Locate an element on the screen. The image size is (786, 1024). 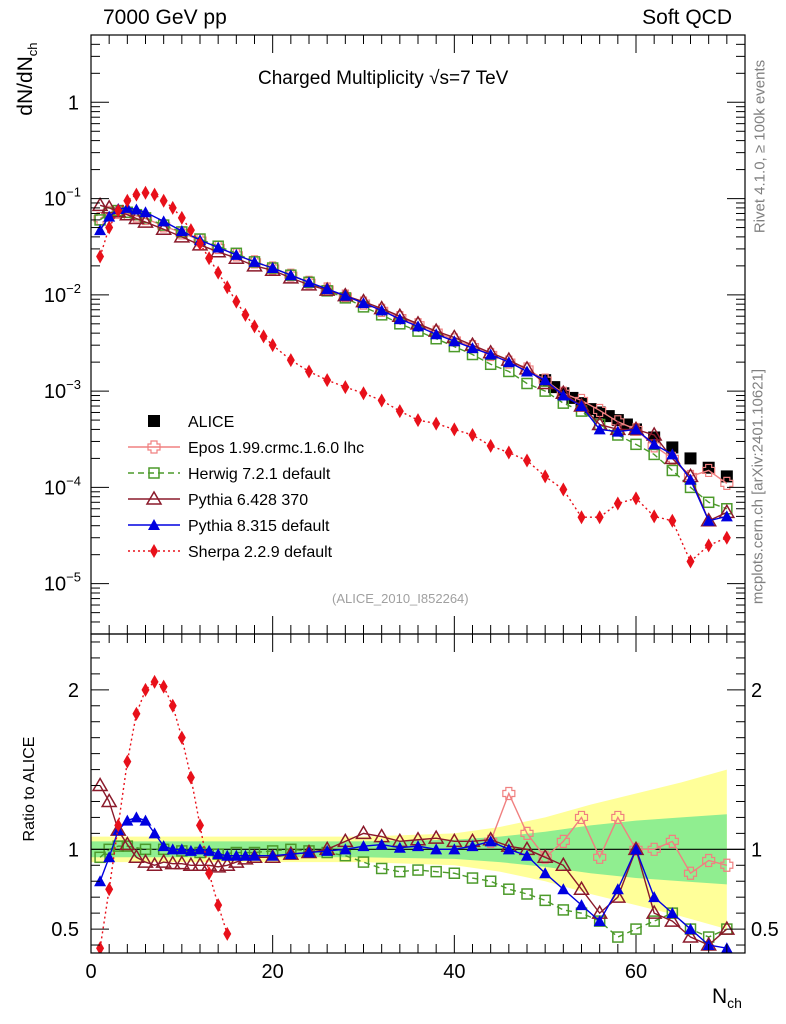
legend-item-epos-1-99-crmc-1-6-0-lhc is located at coordinates (154, 447).